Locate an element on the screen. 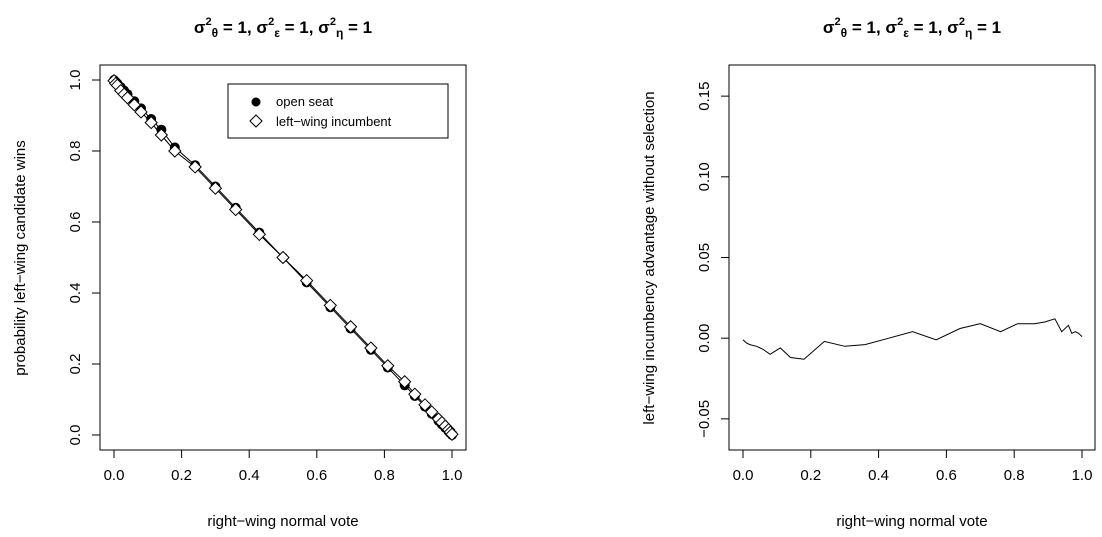 This screenshot has height=537, width=1102. legend-marker-open-seat is located at coordinates (256, 102).